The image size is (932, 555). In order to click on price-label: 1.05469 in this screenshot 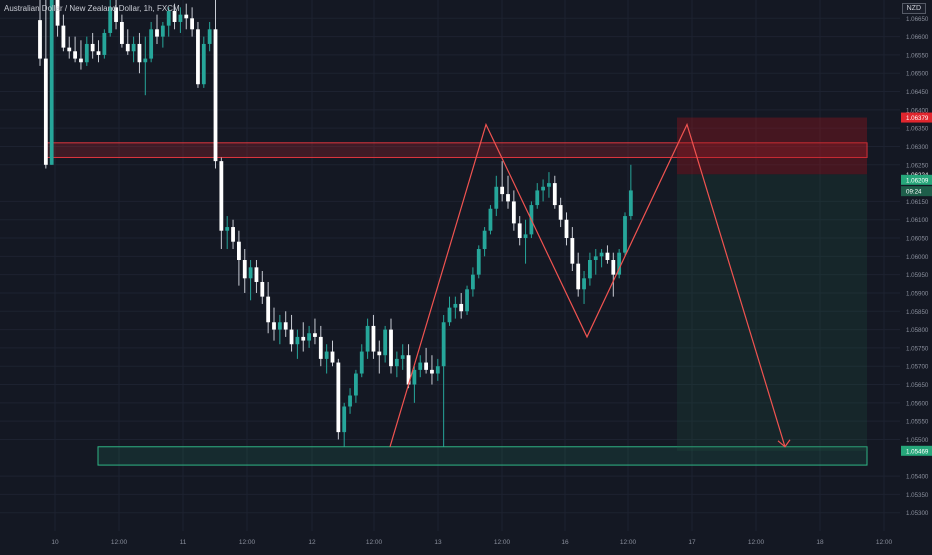, I will do `click(917, 451)`.